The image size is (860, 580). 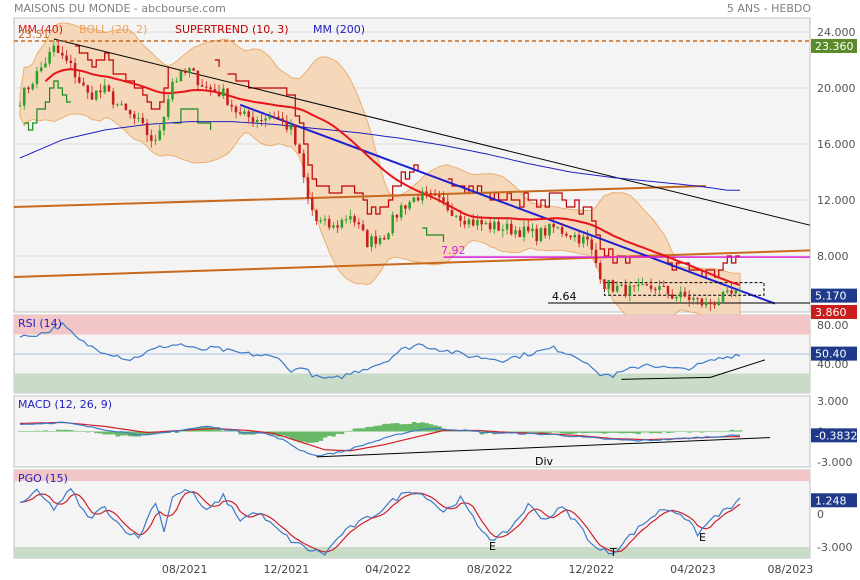 What do you see at coordinates (360, 196) in the screenshot?
I see `channel-upper` at bounding box center [360, 196].